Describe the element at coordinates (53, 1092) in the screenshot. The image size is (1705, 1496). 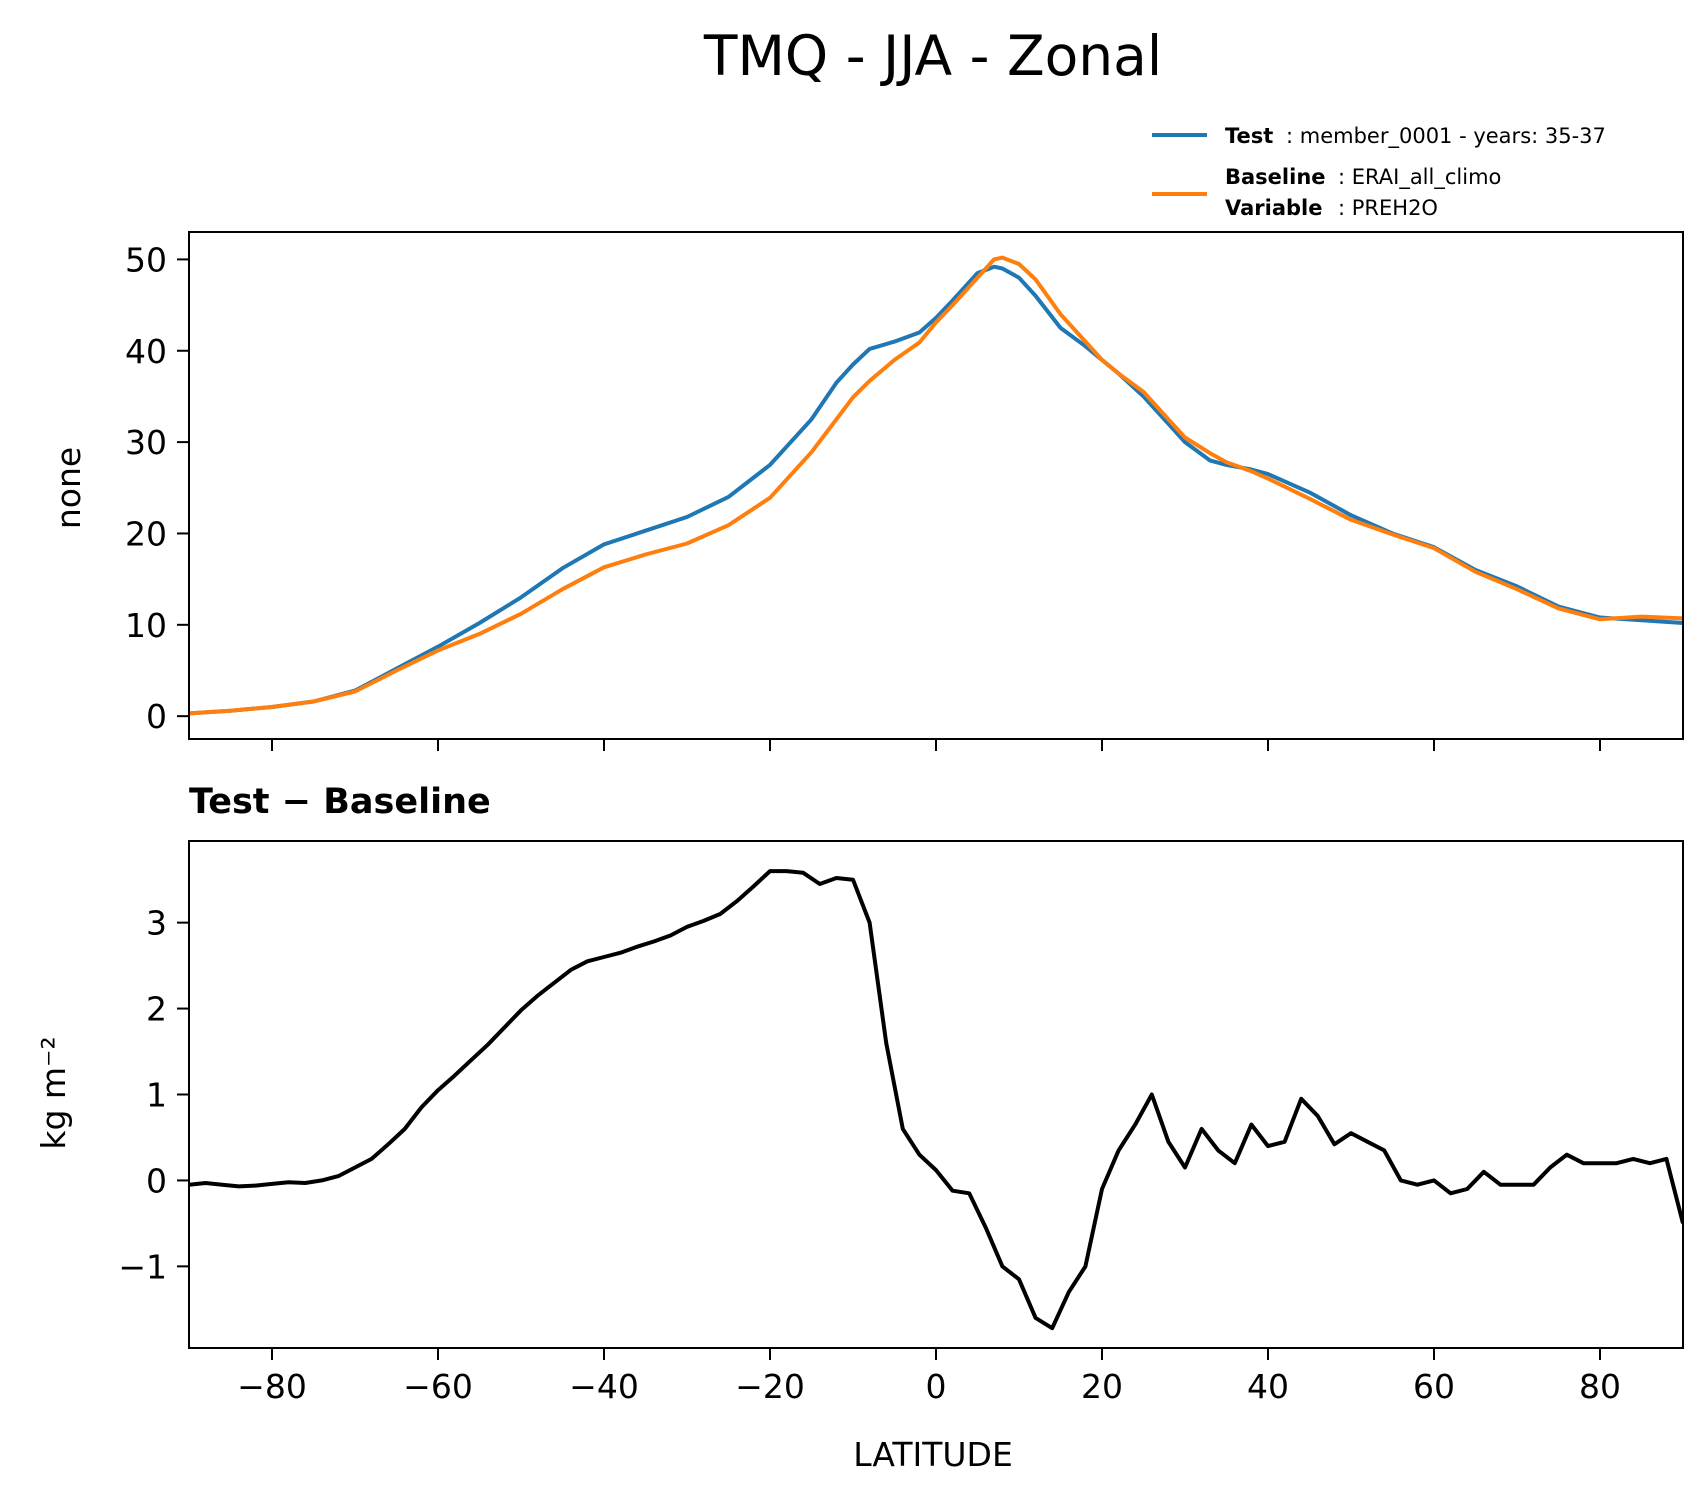
I see `bottom-ylabel: kg m⁻²` at that location.